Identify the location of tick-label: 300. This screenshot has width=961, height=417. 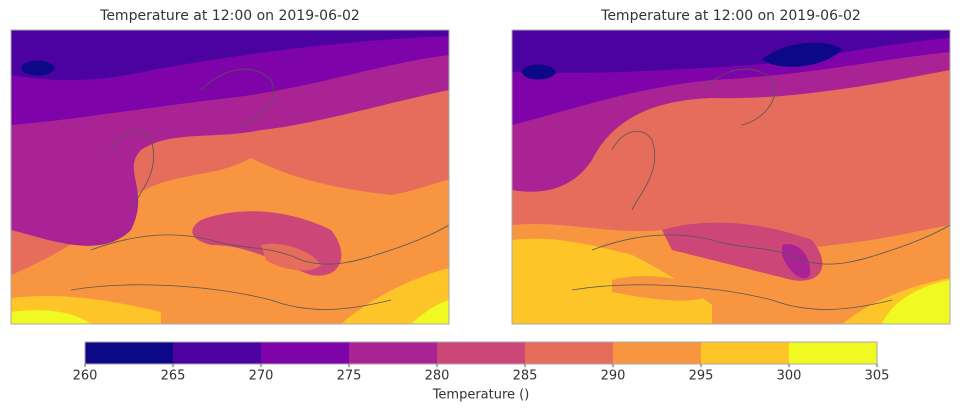
(789, 376).